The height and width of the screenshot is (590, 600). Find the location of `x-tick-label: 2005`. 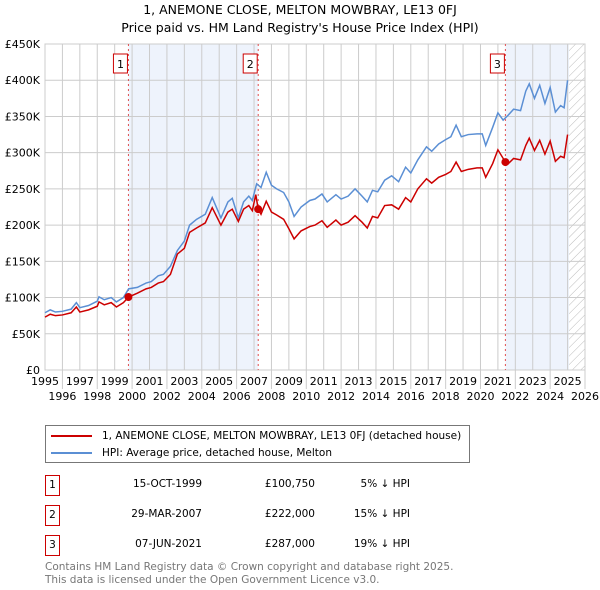

x-tick-label: 2005 is located at coordinates (219, 381).